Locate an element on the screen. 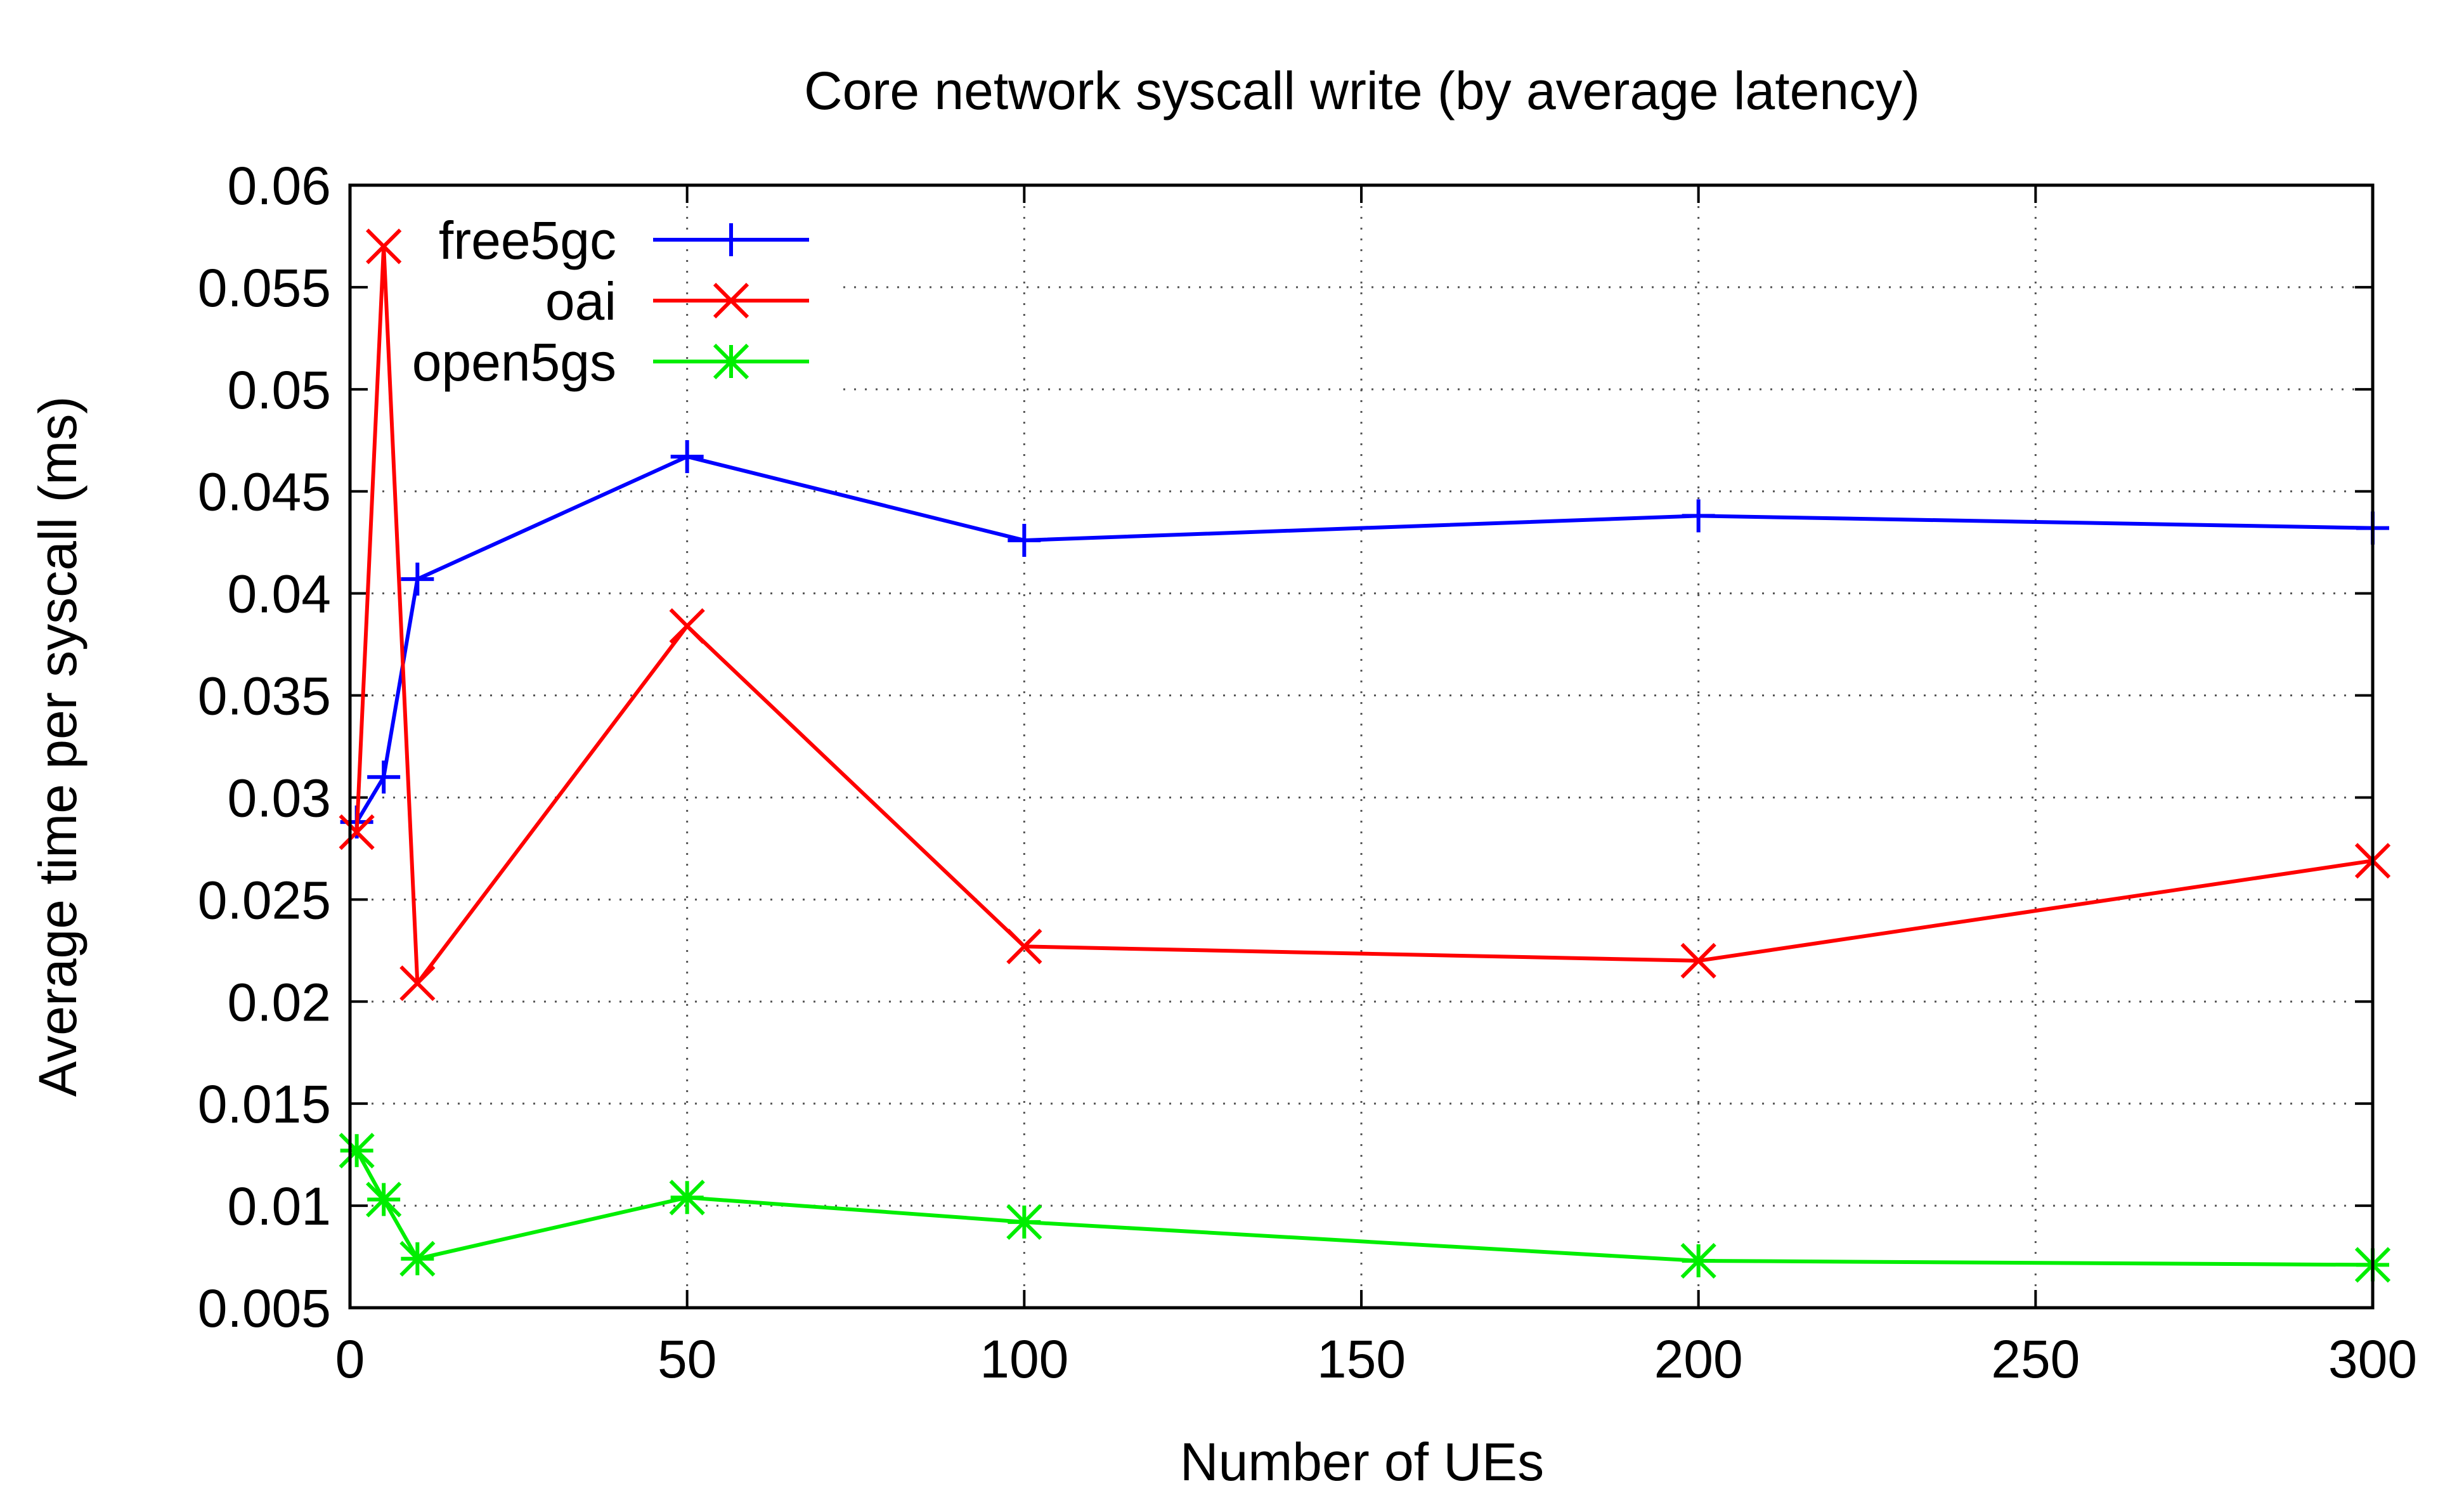 The height and width of the screenshot is (1498, 2464). y-tick-label: 0.01 is located at coordinates (280, 1206).